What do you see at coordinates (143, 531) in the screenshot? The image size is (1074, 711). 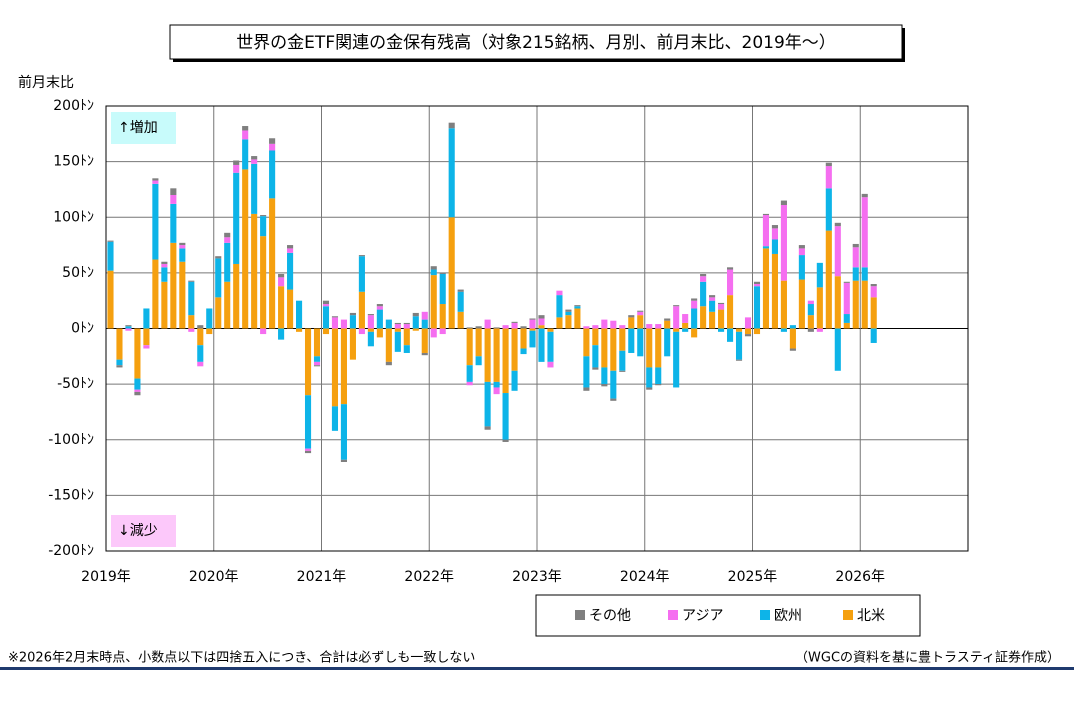 I see `annotation-box` at bounding box center [143, 531].